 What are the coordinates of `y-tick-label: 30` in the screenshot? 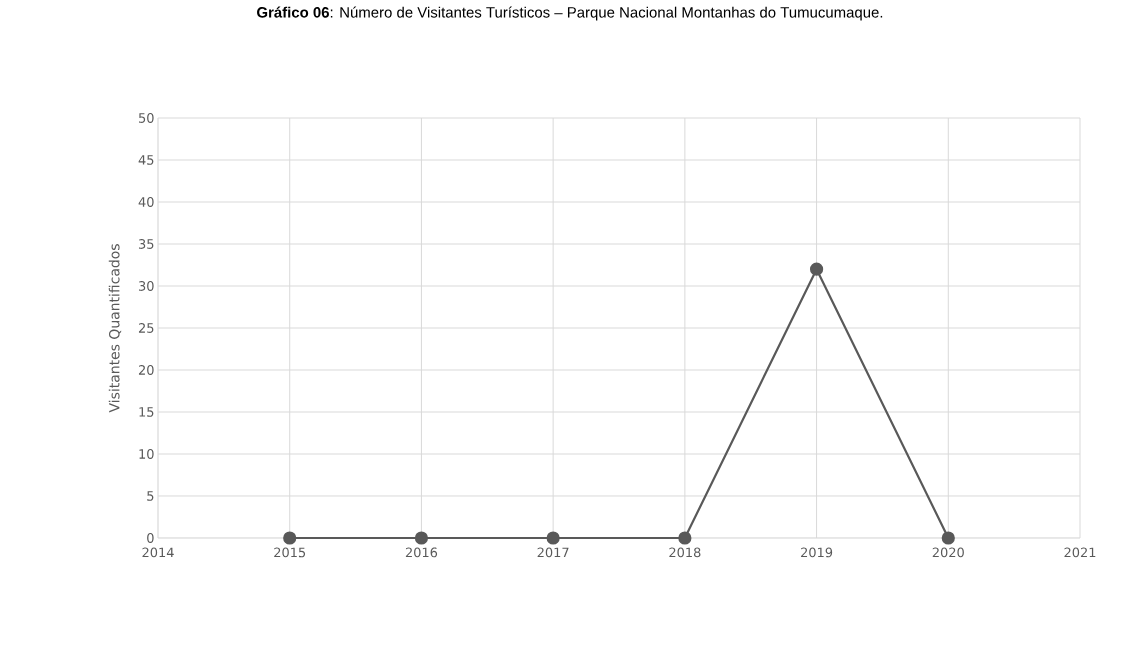 It's located at (146, 286).